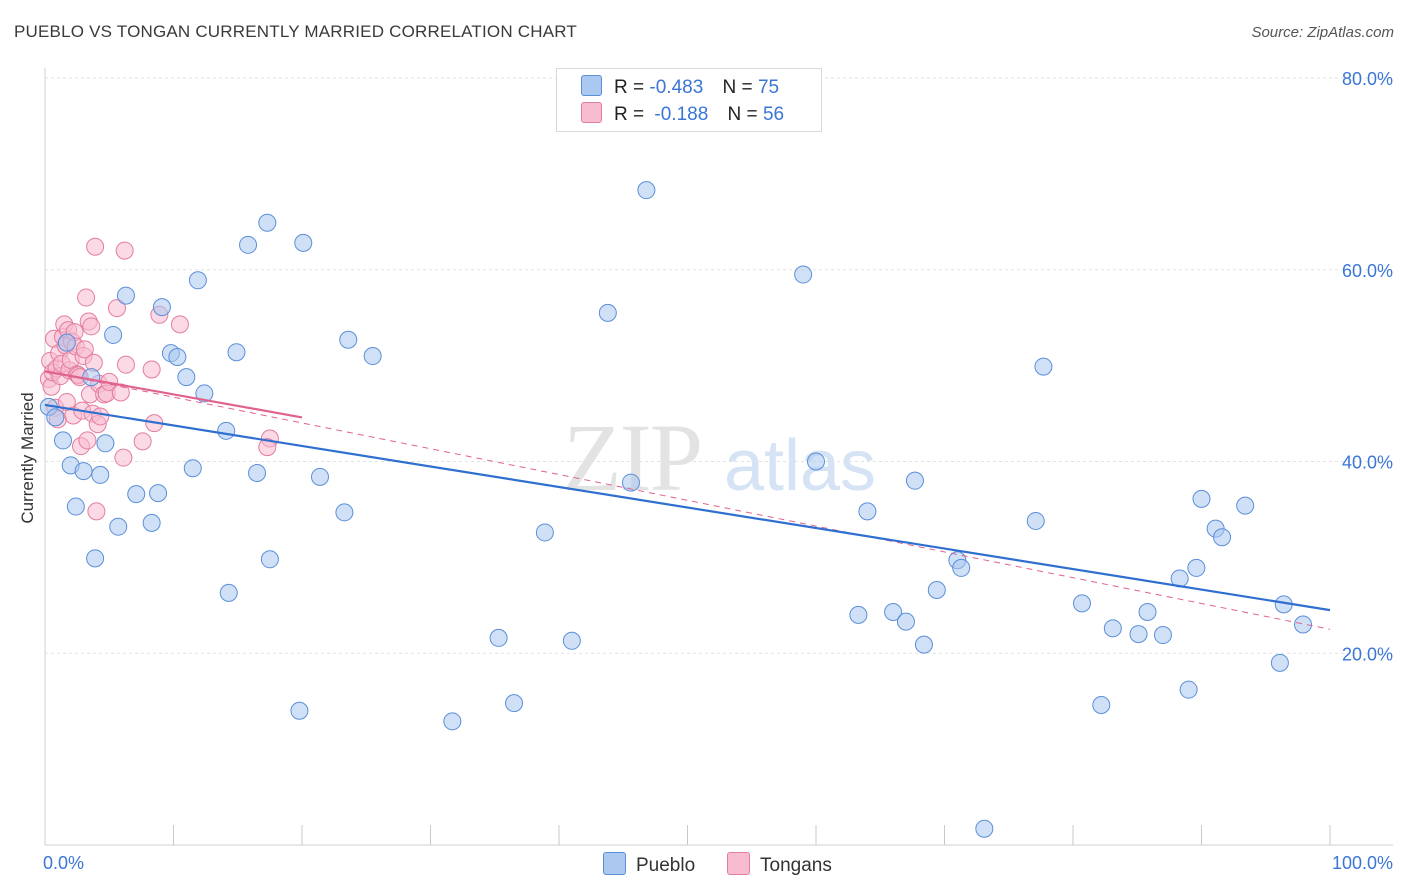 This screenshot has width=1406, height=892. I want to click on legend-r-value-pueblo: -0.483, so click(676, 87).